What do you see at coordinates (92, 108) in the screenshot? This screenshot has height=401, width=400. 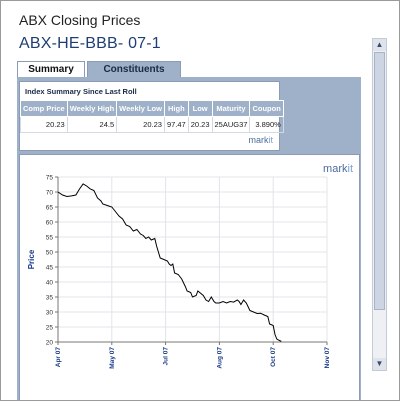 I see `col-weekly-high: Weekly High` at bounding box center [92, 108].